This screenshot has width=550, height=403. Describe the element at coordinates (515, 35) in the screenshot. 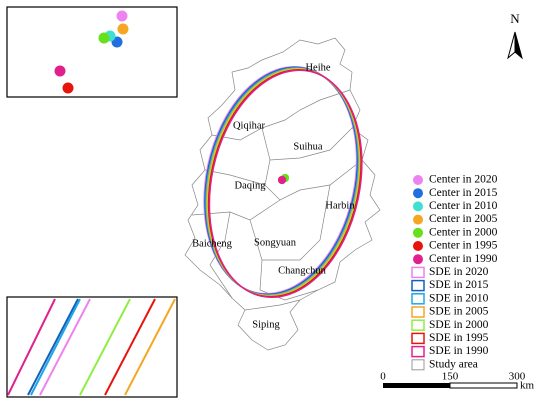

I see `north-arrow: N` at that location.